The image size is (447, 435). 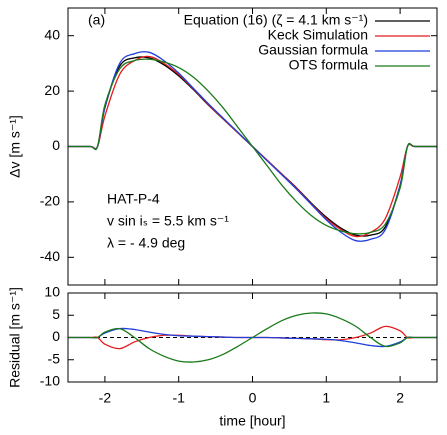 What do you see at coordinates (318, 35) in the screenshot?
I see `legend-label: Keck Simulation` at bounding box center [318, 35].